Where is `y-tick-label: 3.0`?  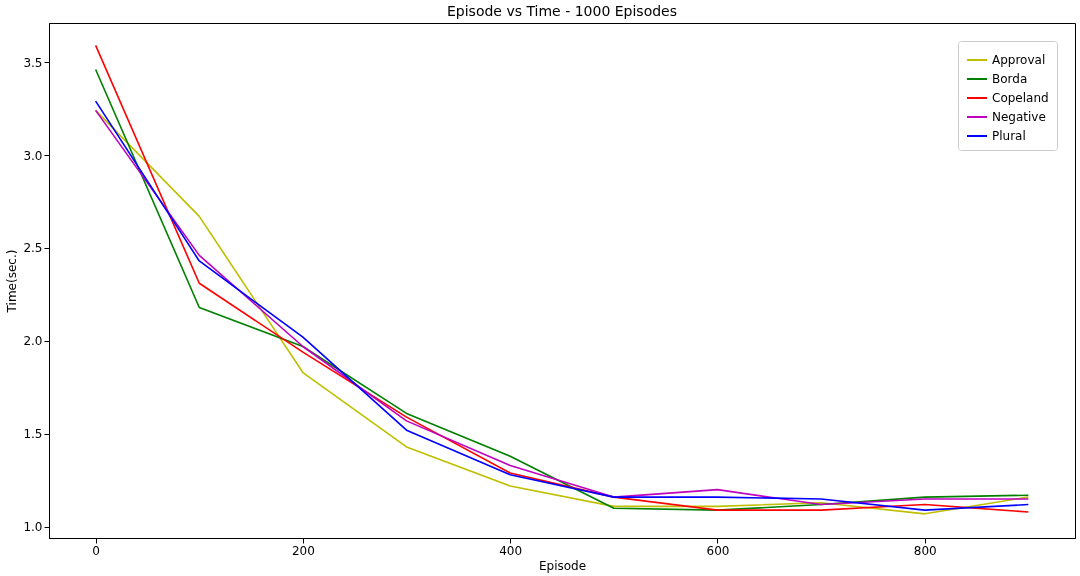 y-tick-label: 3.0 is located at coordinates (33, 155).